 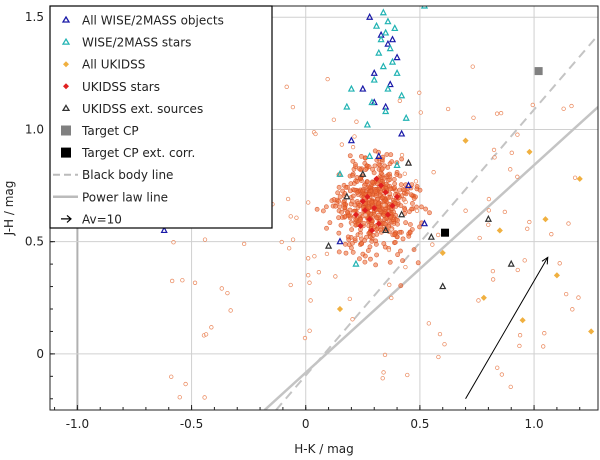 What do you see at coordinates (495, 233) in the screenshot?
I see `target-markers` at bounding box center [495, 233].